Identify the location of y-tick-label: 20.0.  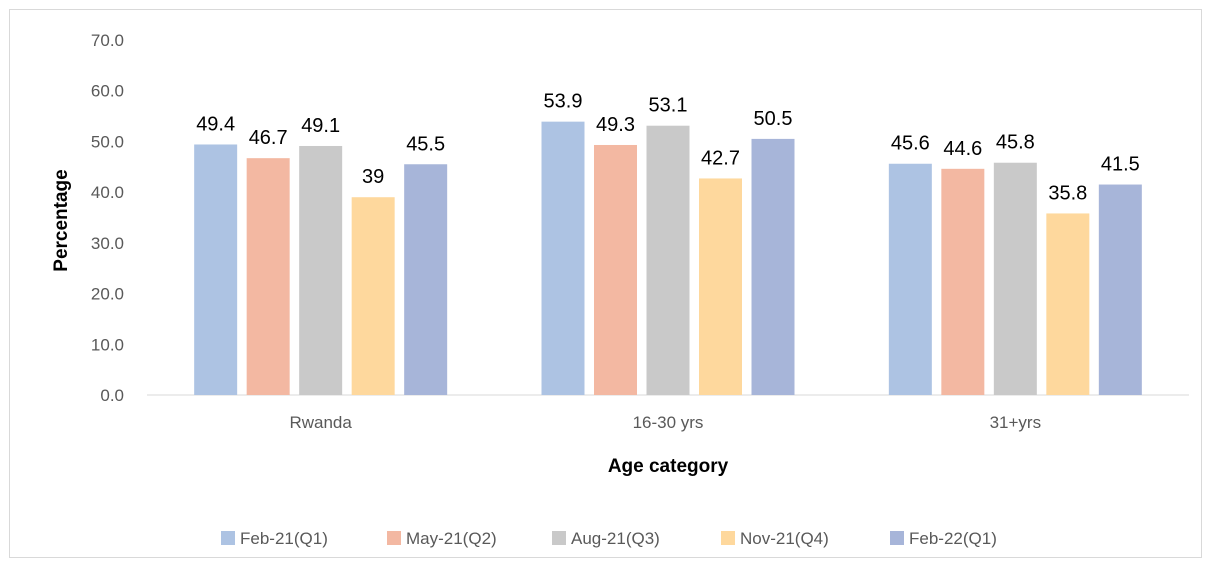
(107, 294).